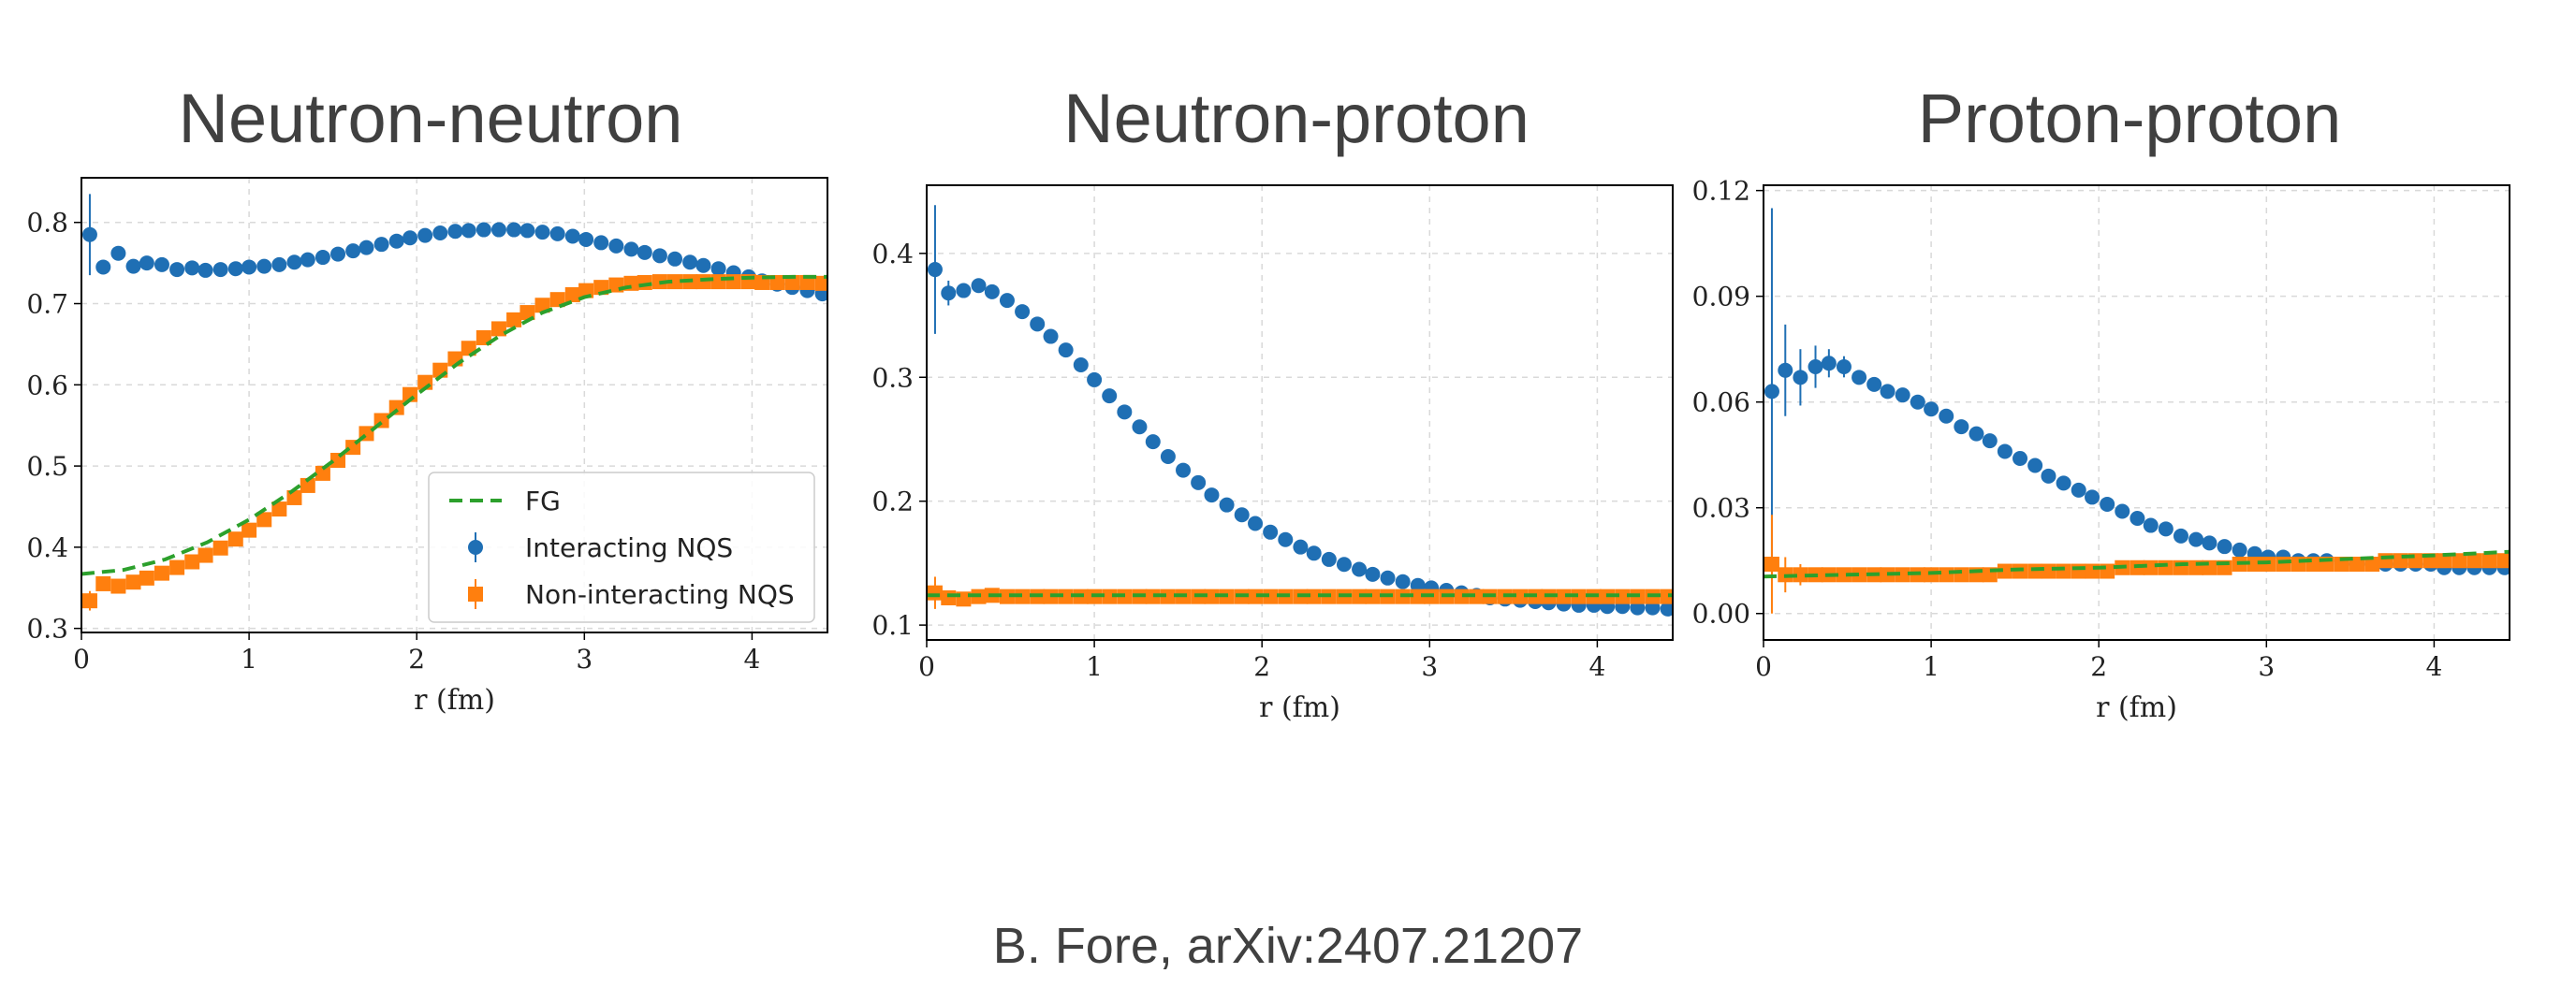  Describe the element at coordinates (1429, 666) in the screenshot. I see `x-tick-label: 3` at that location.